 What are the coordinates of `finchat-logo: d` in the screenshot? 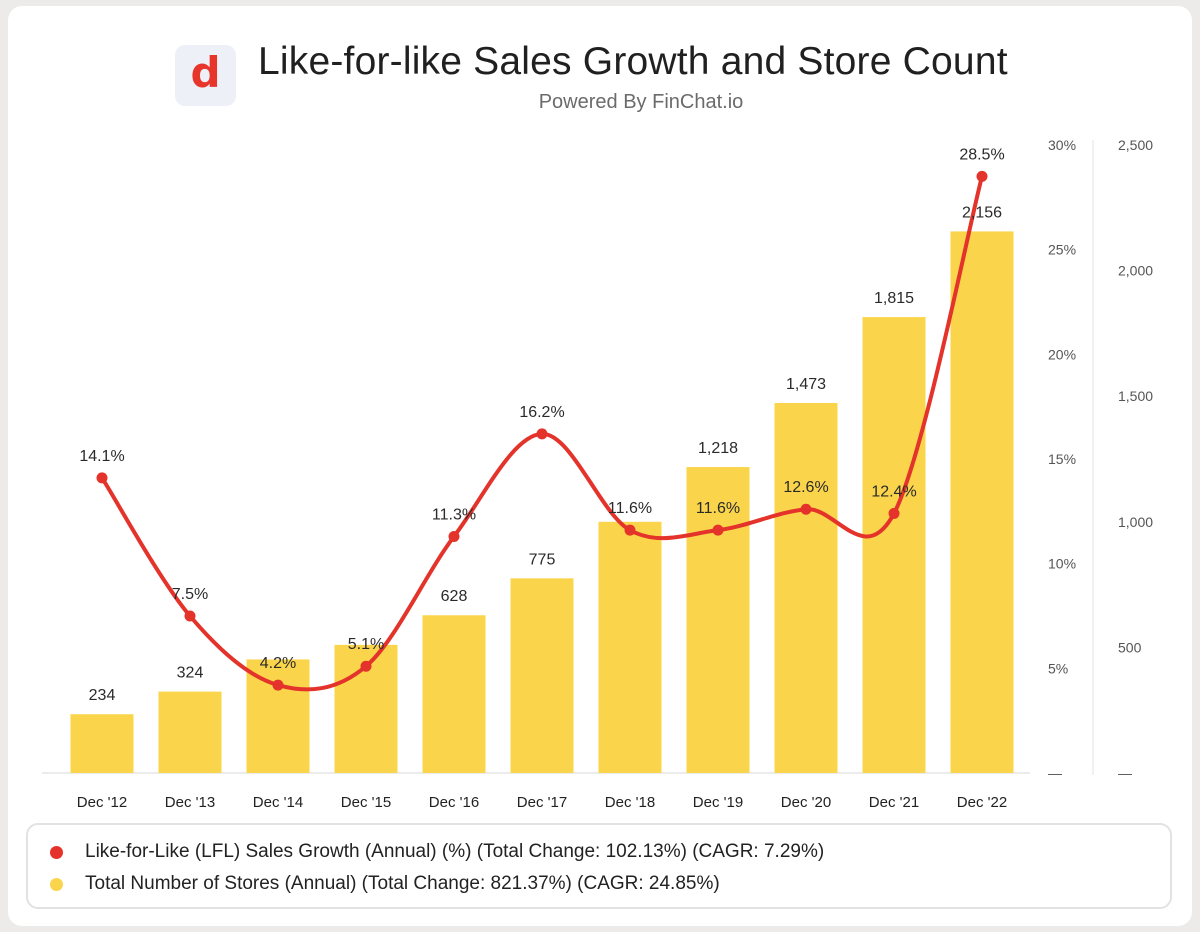 It's located at (205, 75).